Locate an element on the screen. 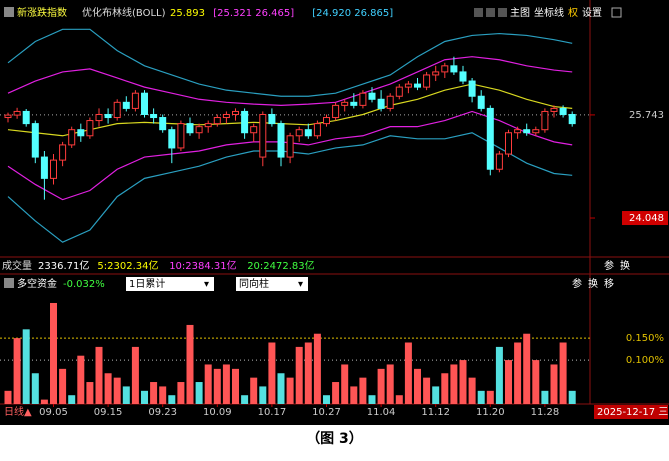 This screenshot has width=669, height=461. x-tick-label: 11.04 is located at coordinates (381, 412).